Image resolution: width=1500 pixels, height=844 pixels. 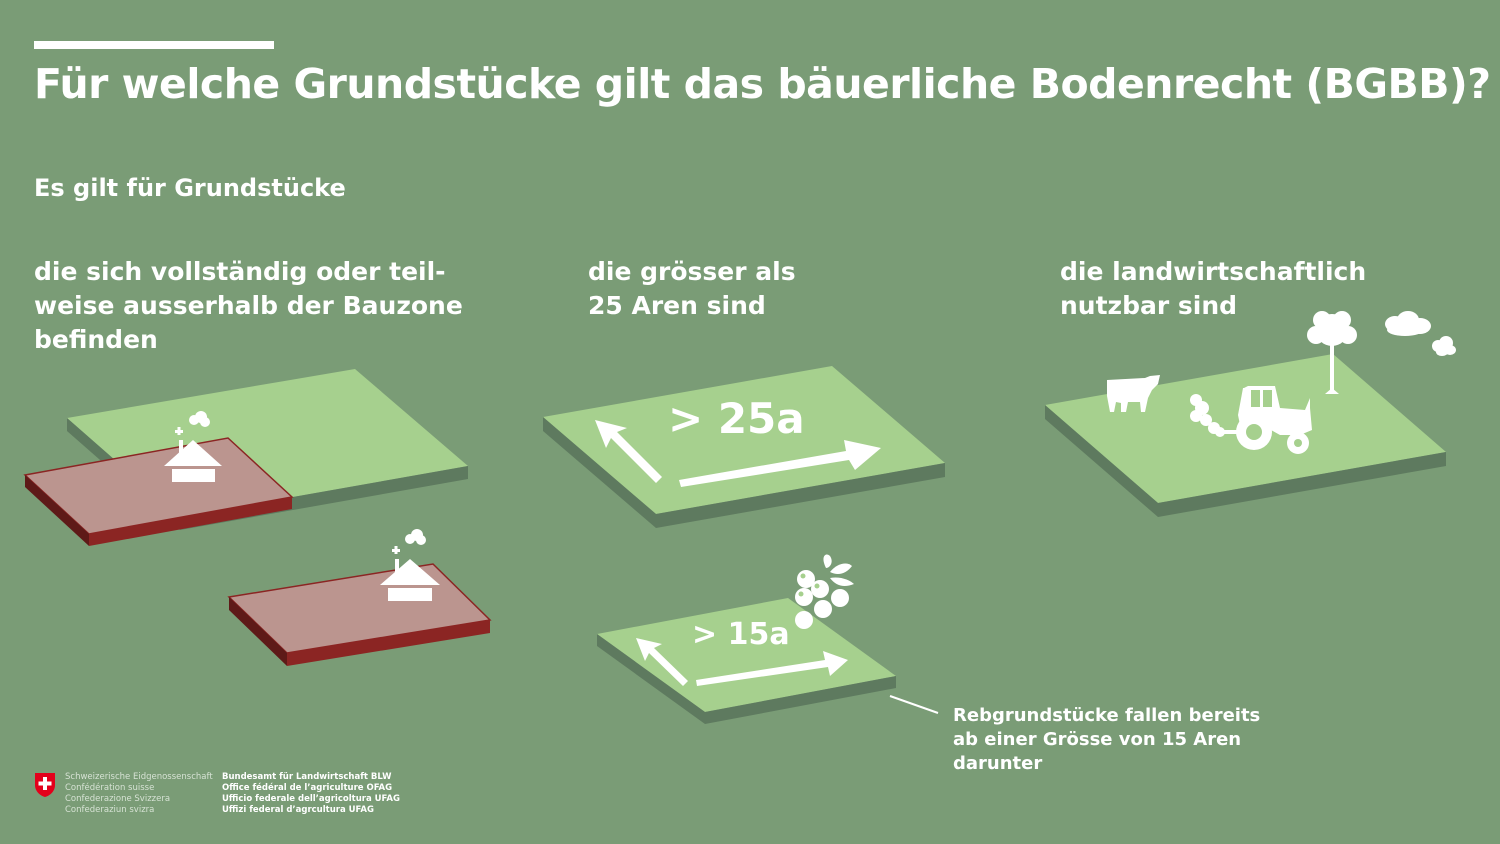 I want to click on cow-icon, so click(x=1133, y=393).